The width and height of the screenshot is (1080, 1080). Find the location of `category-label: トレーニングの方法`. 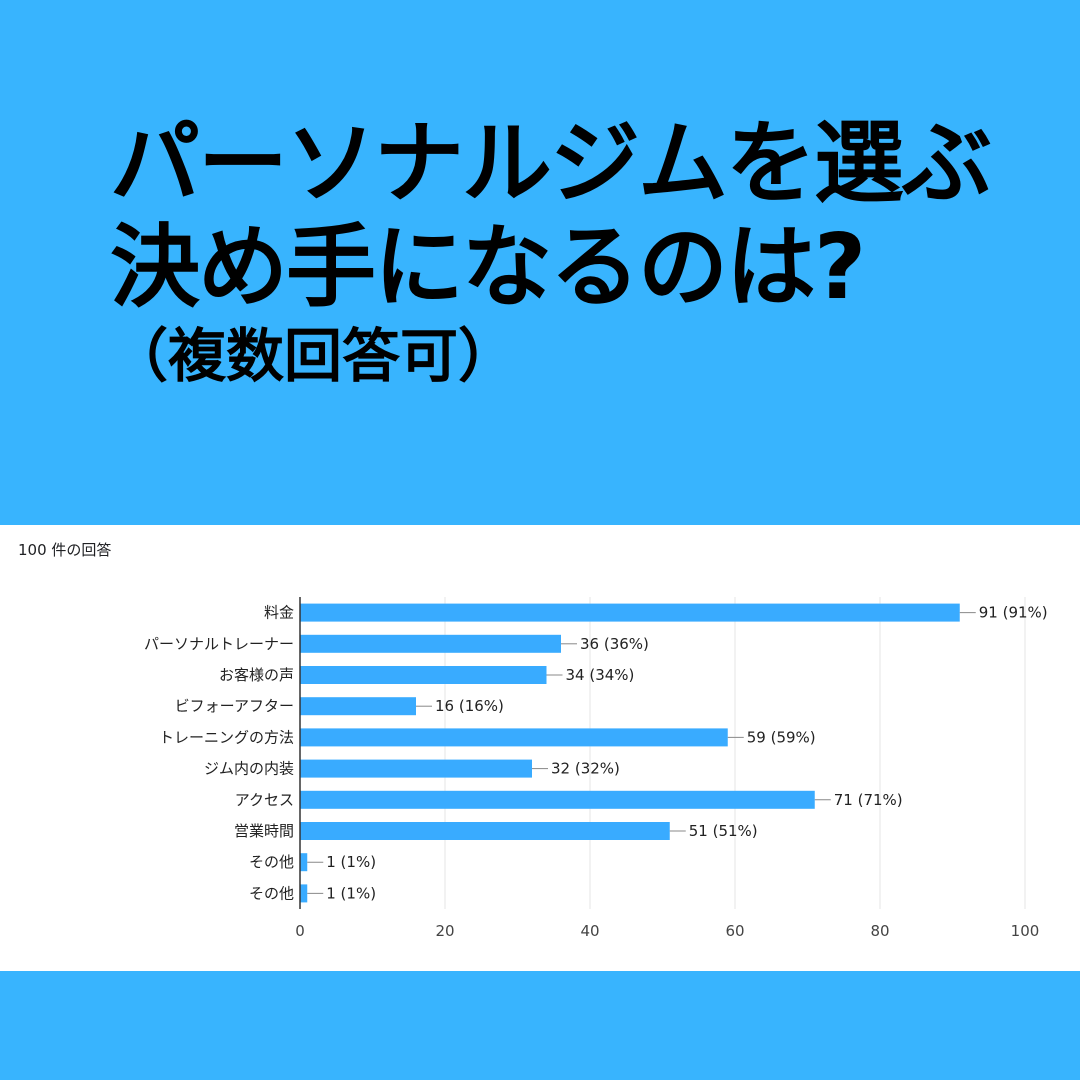

category-label: トレーニングの方法 is located at coordinates (226, 737).